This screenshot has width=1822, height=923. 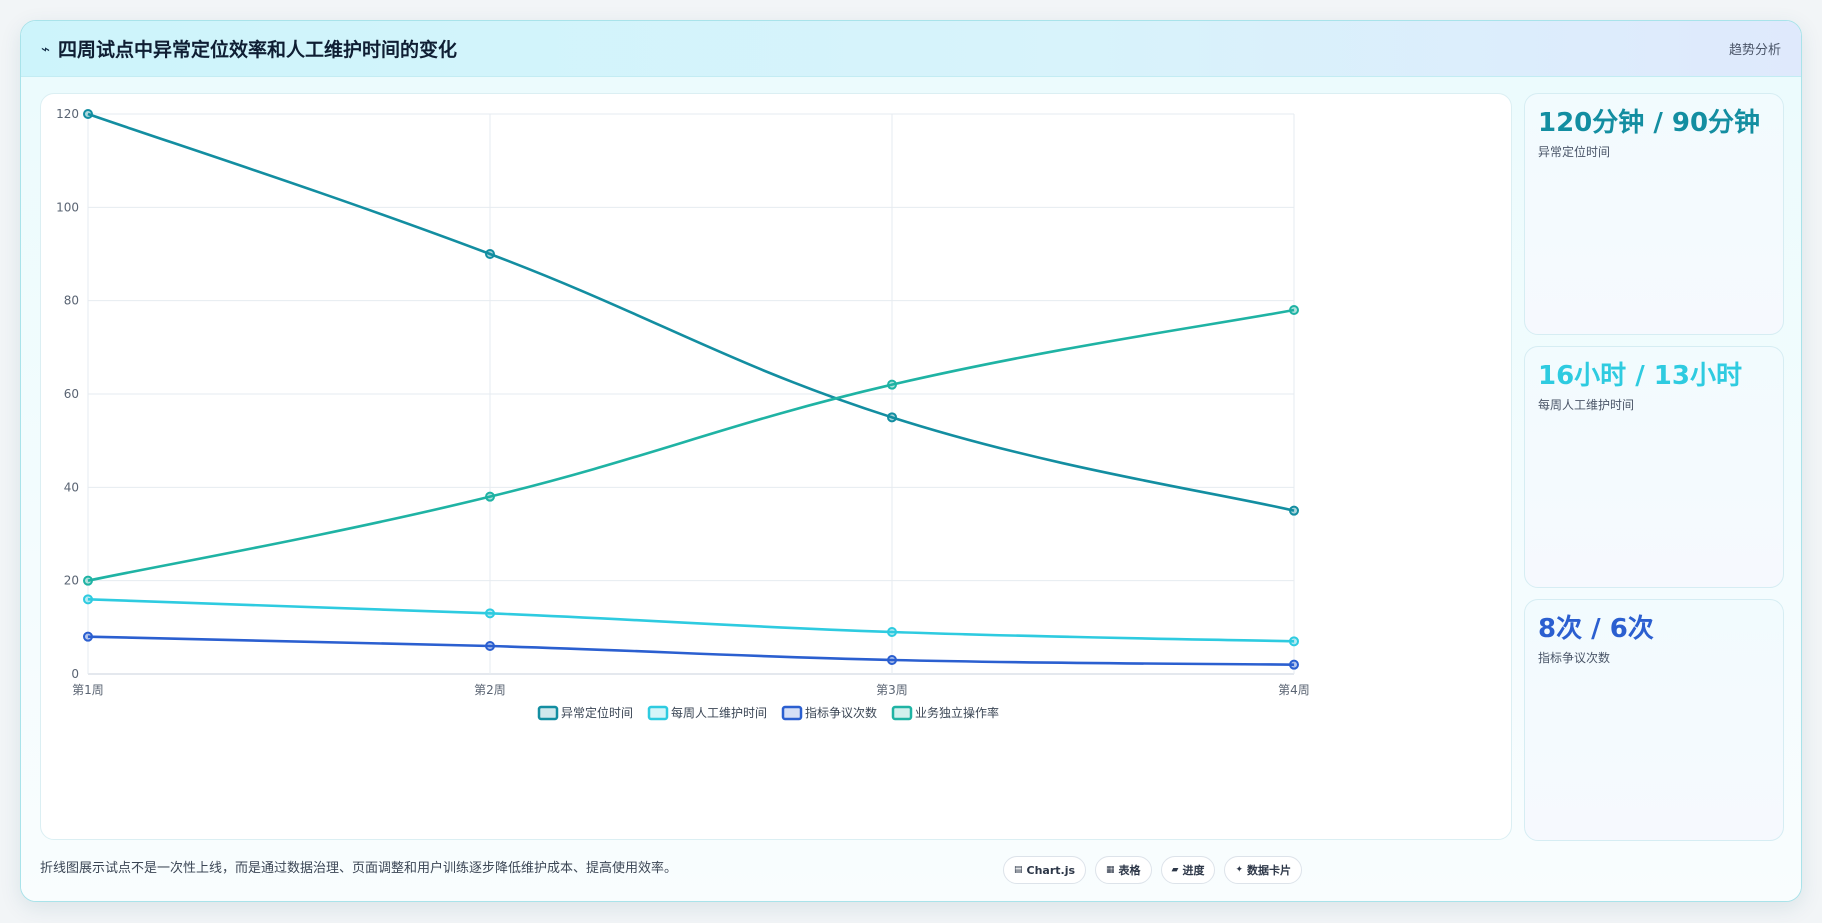 What do you see at coordinates (1294, 690) in the screenshot?
I see `x-tick-label: 第4周` at bounding box center [1294, 690].